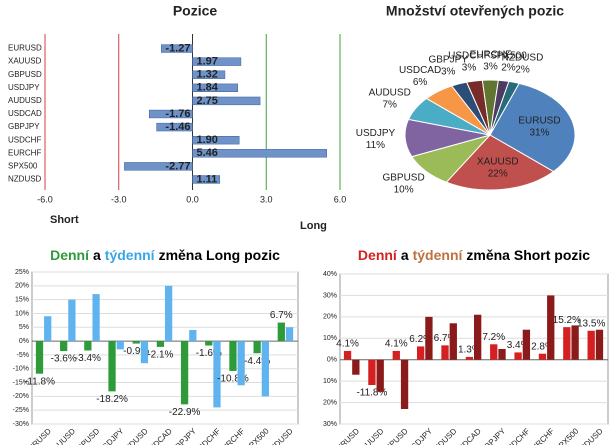 This screenshot has height=445, width=615. I want to click on slice-value: 7%, so click(389, 105).